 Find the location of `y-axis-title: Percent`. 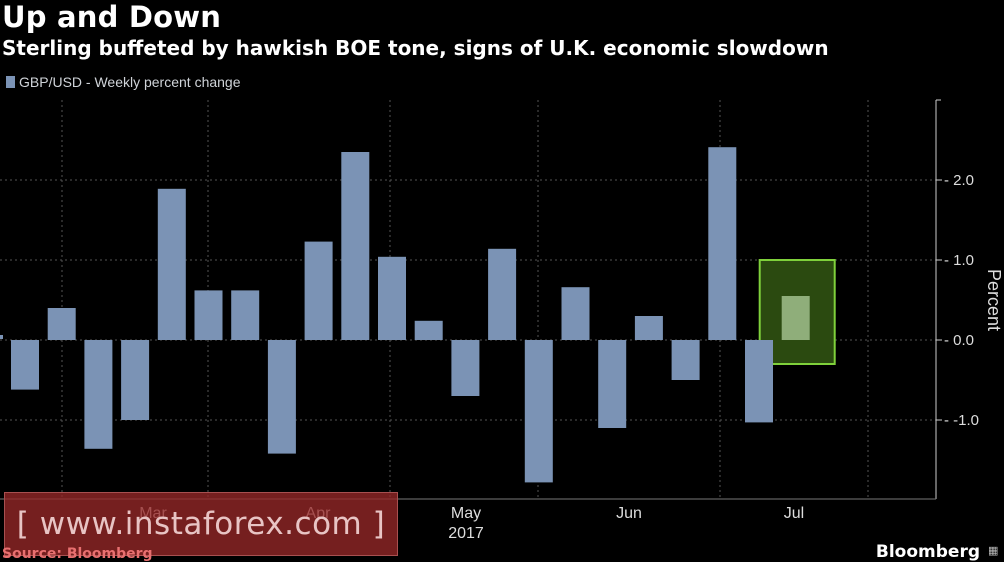

y-axis-title: Percent is located at coordinates (994, 300).